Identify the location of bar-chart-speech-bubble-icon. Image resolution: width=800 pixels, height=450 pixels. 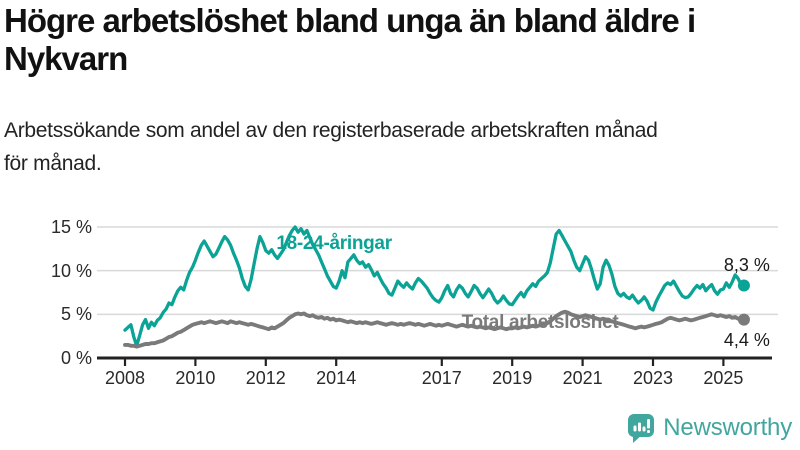
(641, 428).